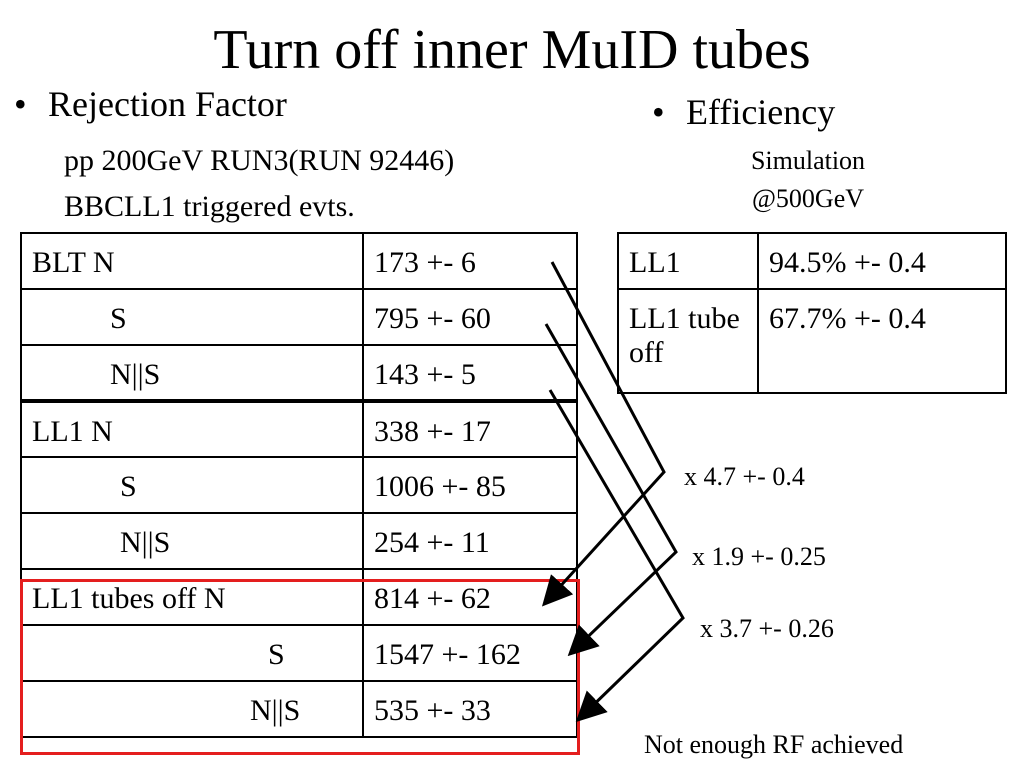 The image size is (1024, 768). Describe the element at coordinates (167, 104) in the screenshot. I see `rejection-factor-label: Rejection Factor` at that location.